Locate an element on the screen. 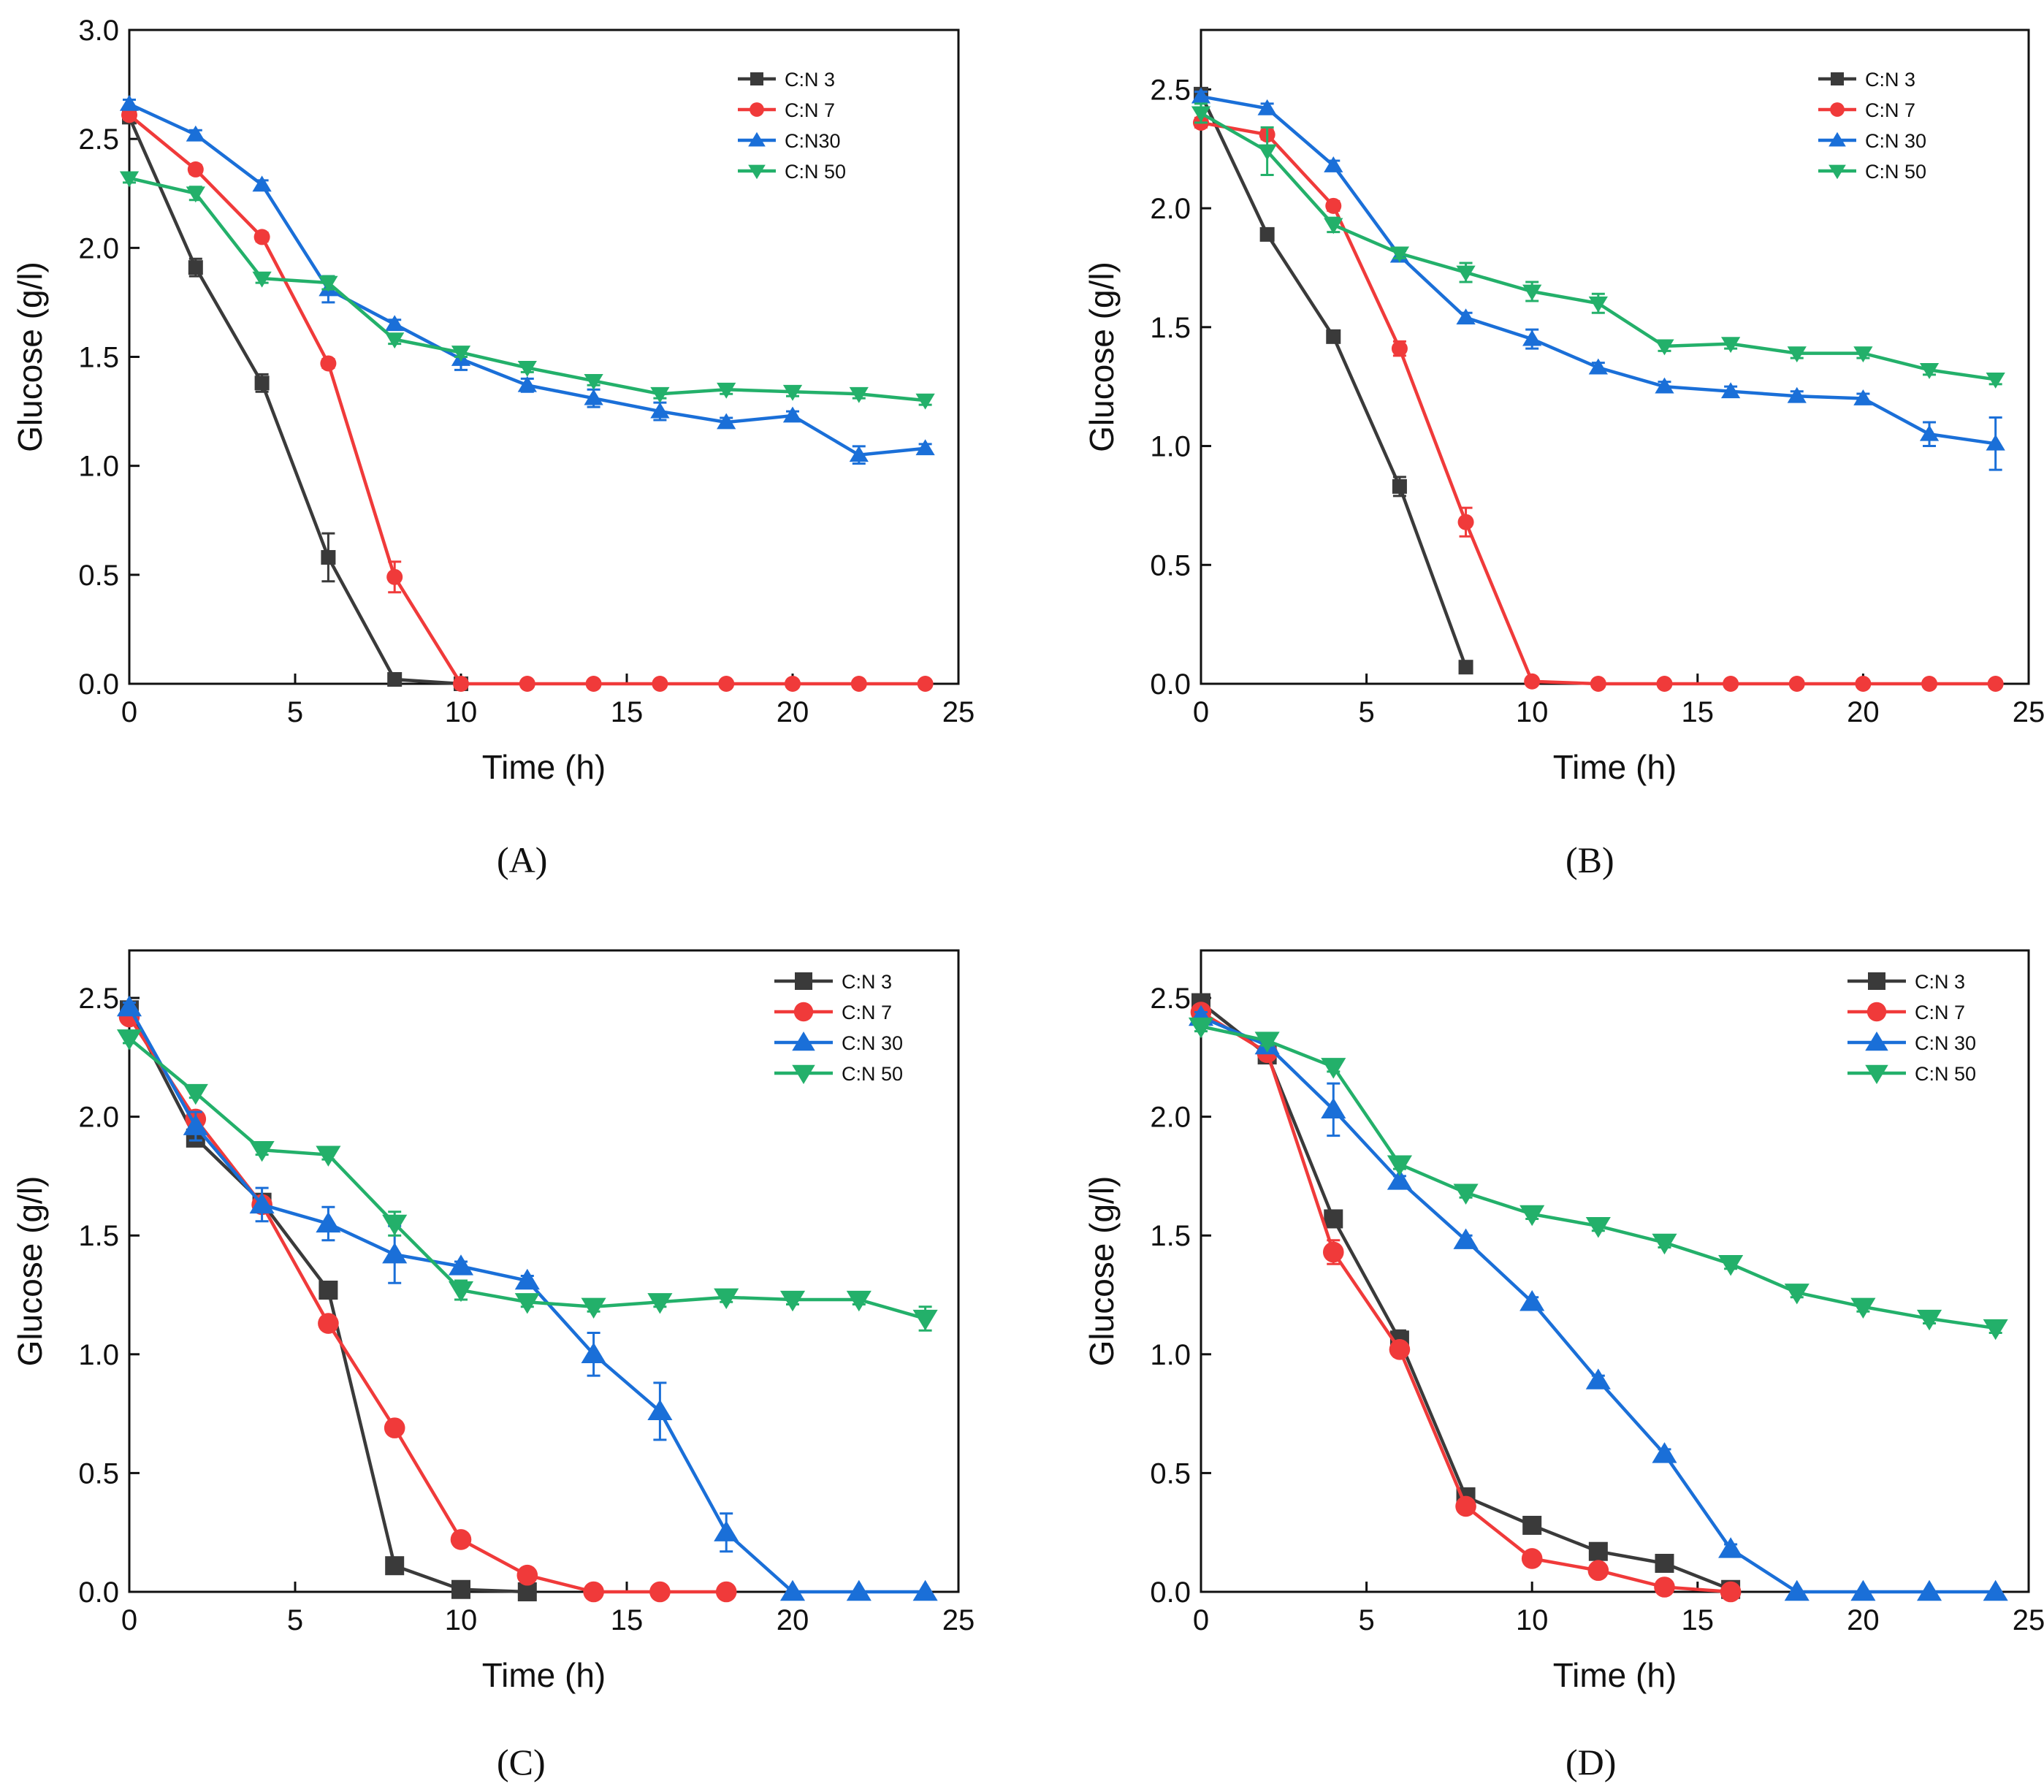  y-tick-label-c-4: 2.0 is located at coordinates (98, 1118).